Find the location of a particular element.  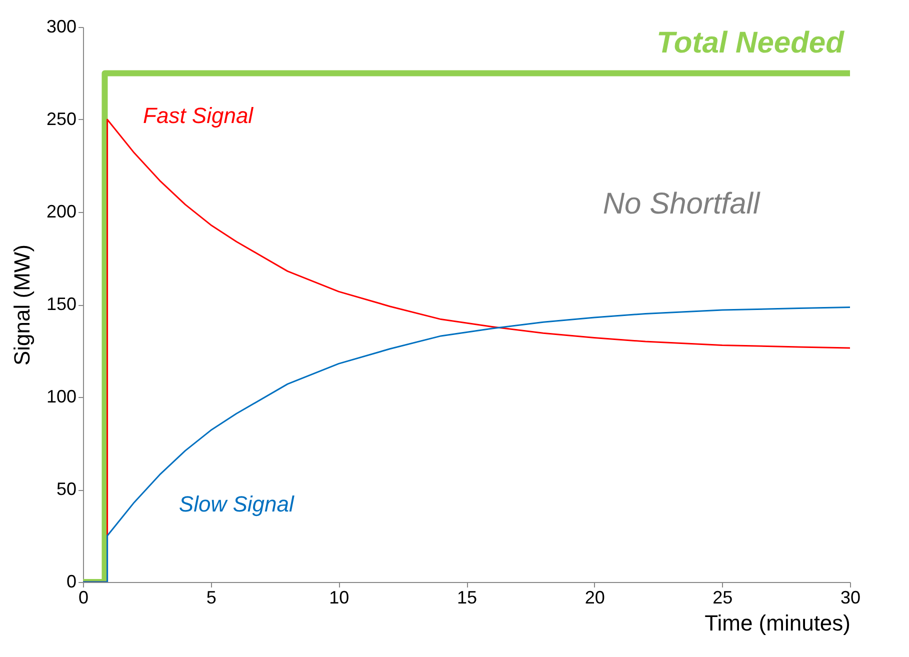

x-tick-label: 20 is located at coordinates (594, 598).